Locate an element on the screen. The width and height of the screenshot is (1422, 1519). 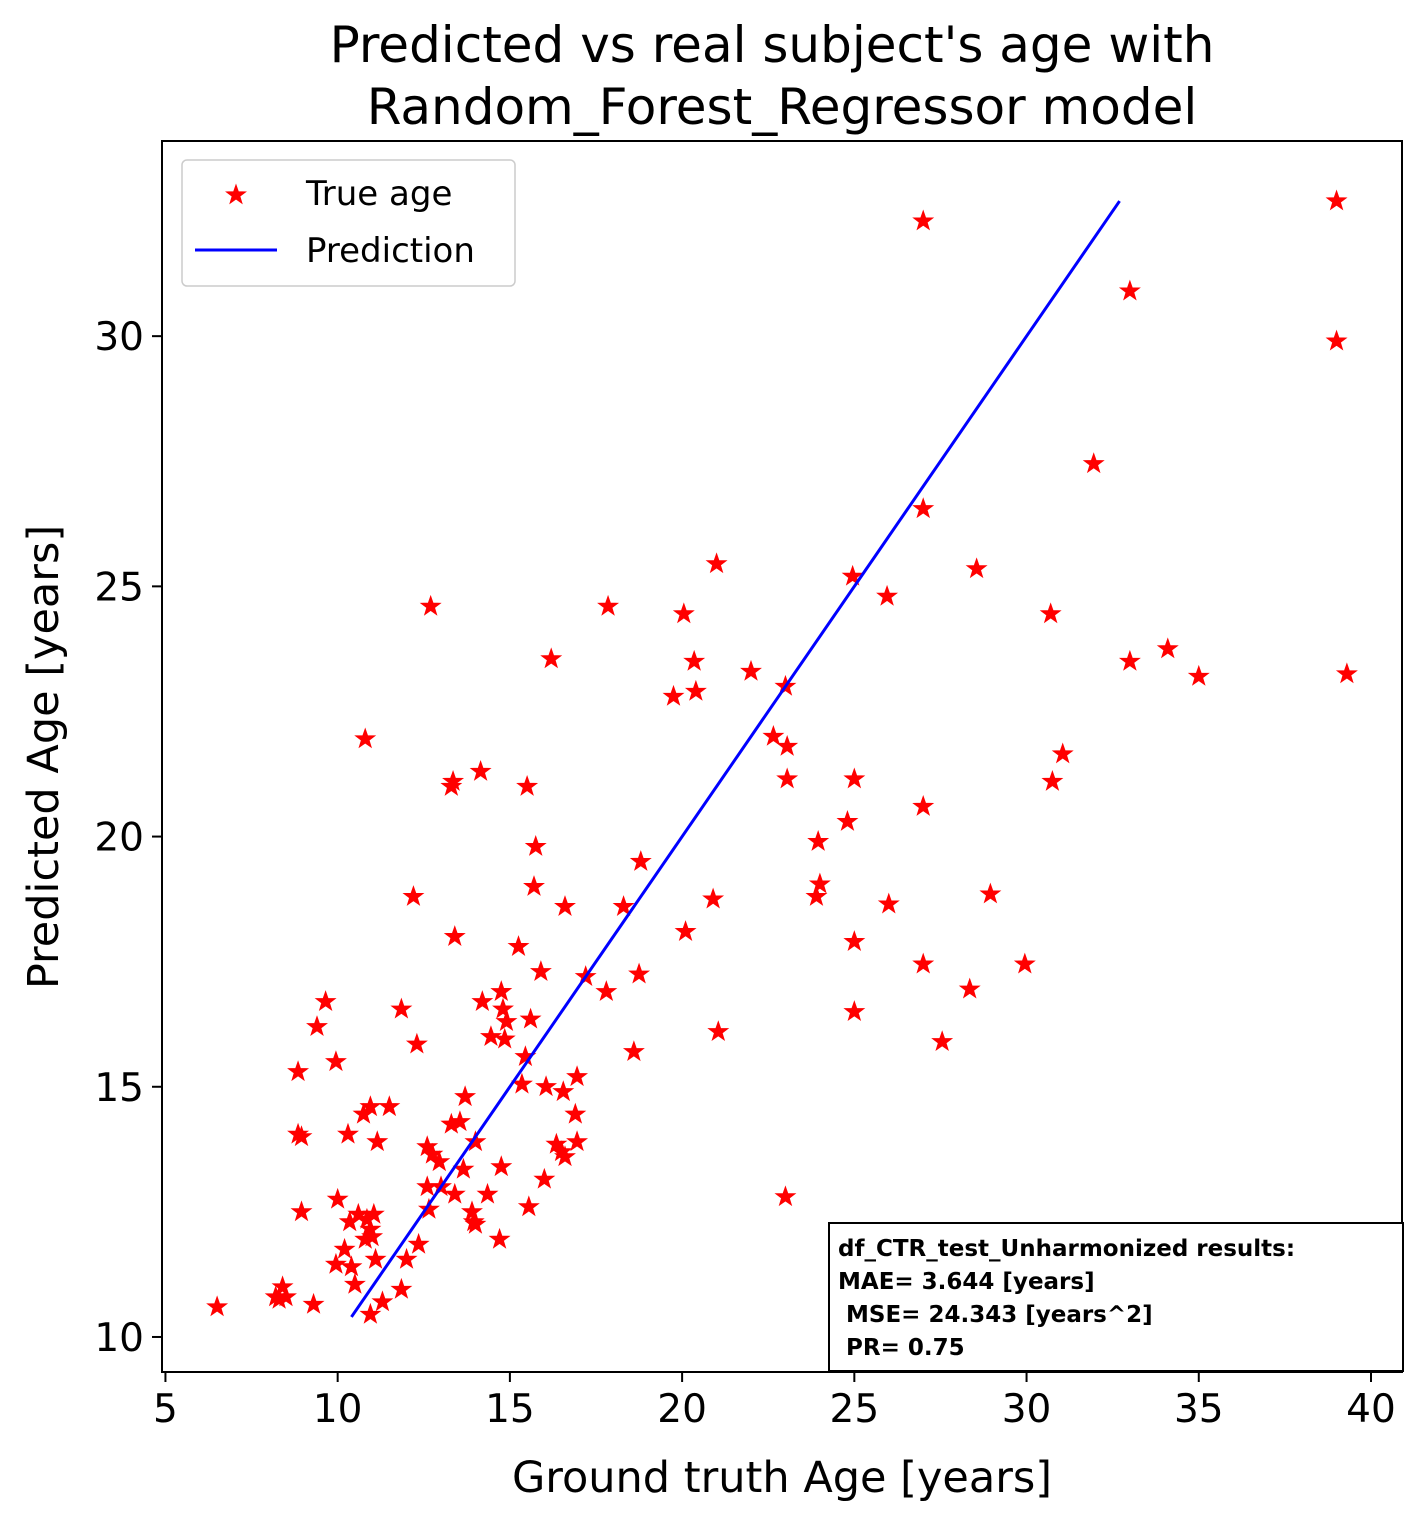
y-tick-label: 25 is located at coordinates (119, 587).